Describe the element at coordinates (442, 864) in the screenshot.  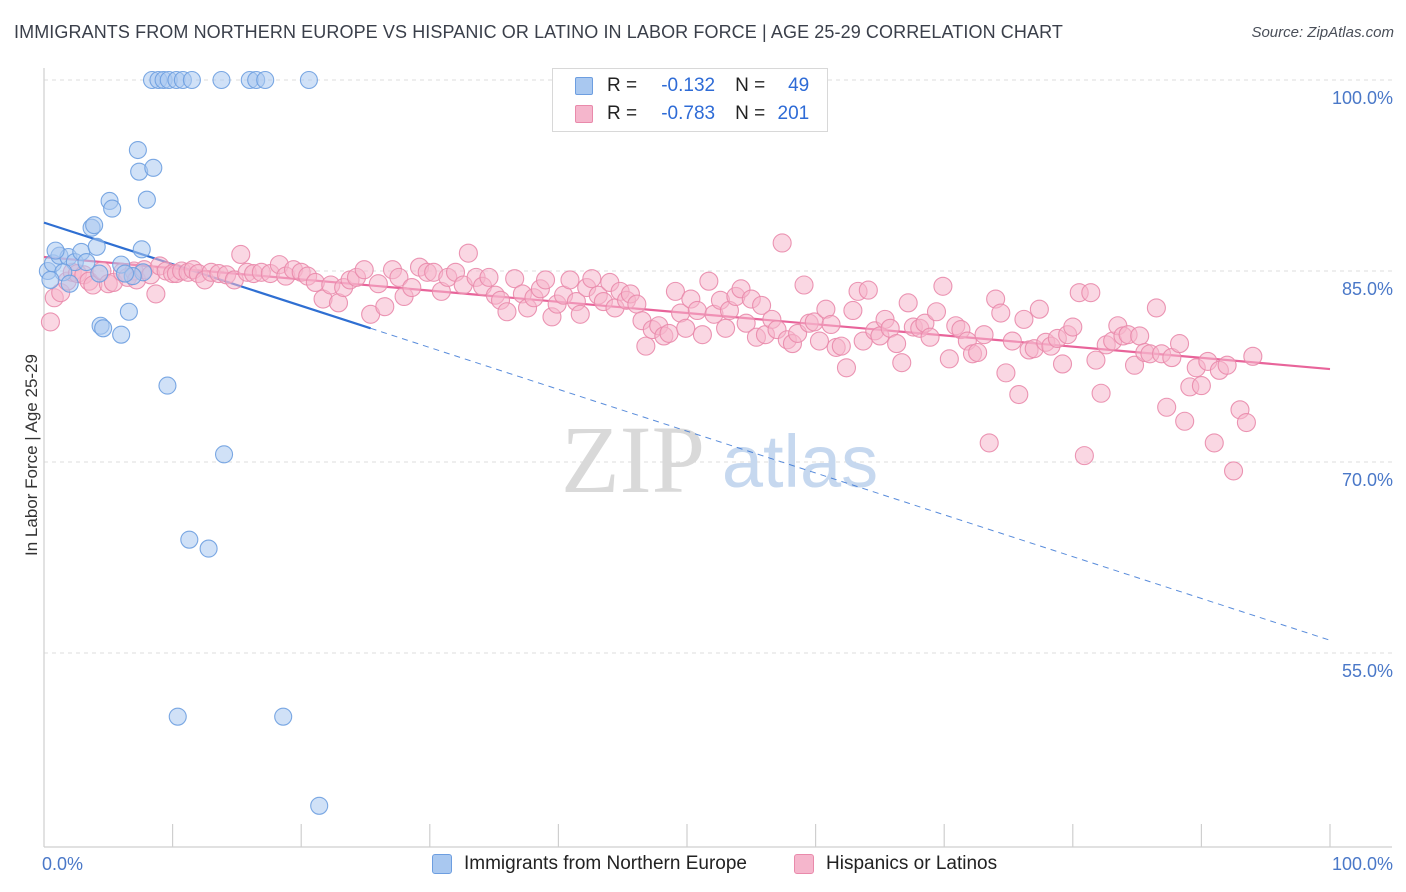
I see `bottom-legend-swatch-blue` at that location.